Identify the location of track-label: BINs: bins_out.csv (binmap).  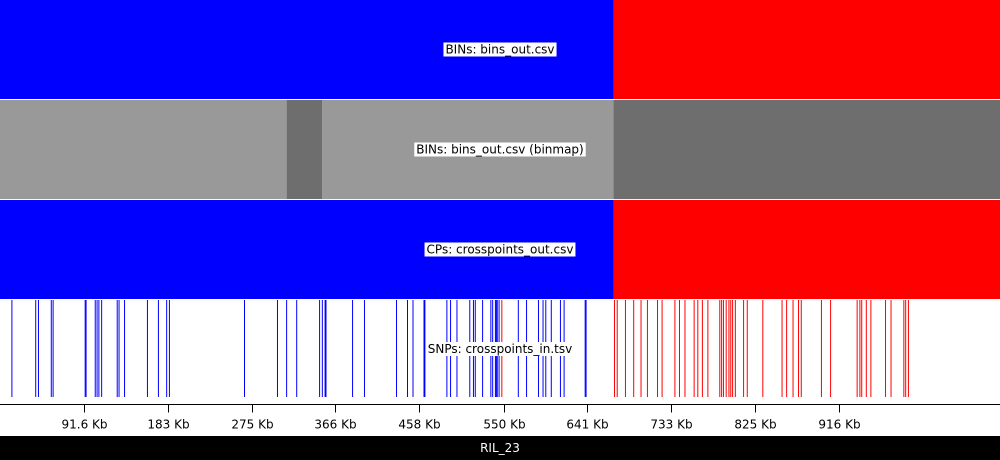
(499, 150).